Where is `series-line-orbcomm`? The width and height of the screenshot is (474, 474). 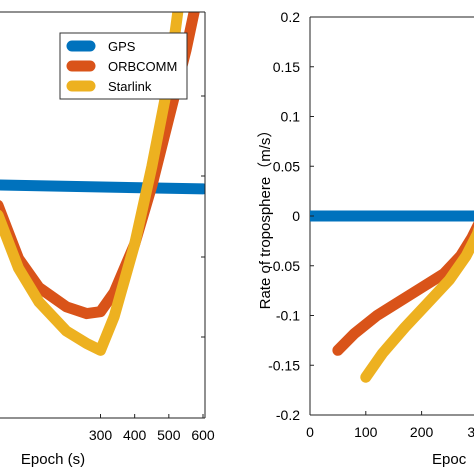
series-line-orbcomm is located at coordinates (403, 288).